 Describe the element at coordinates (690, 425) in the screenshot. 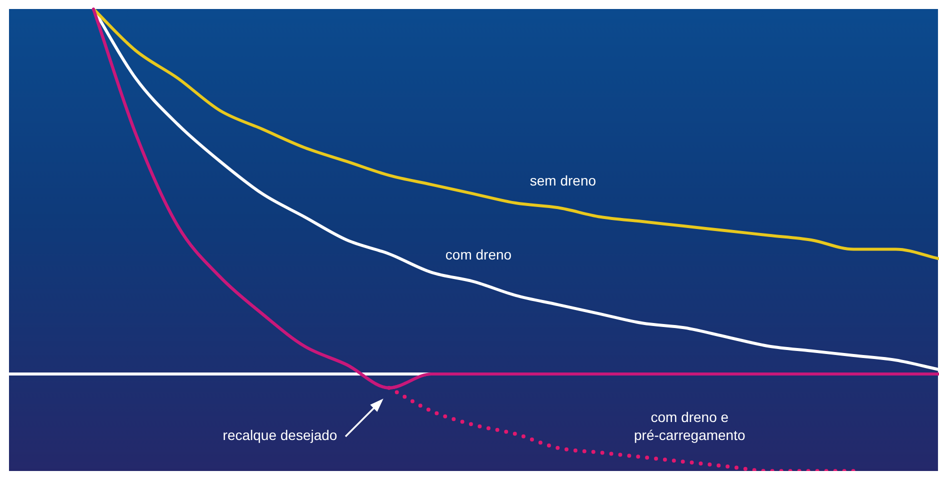

I see `series-label: com dreno e pré-carregamento` at that location.